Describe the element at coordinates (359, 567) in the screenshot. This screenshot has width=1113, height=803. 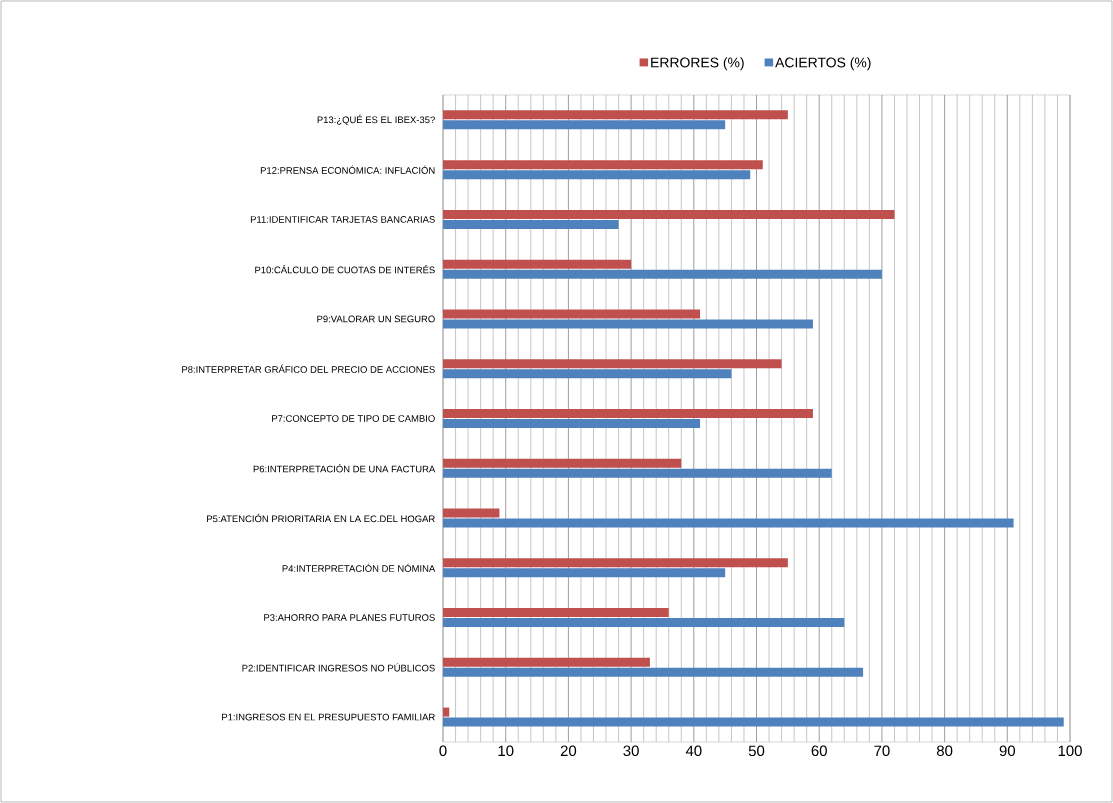
I see `y-tick-label: P4:INTERPRETACIÓN DE NÓMINA` at that location.